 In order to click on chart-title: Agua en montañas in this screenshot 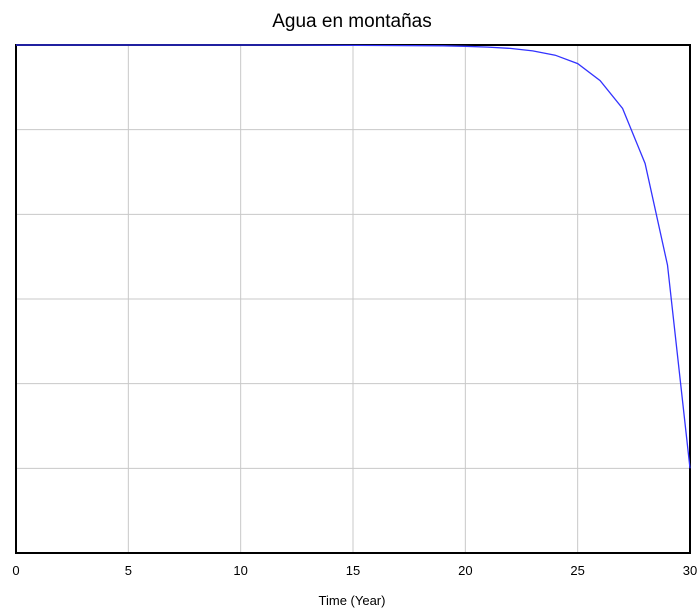, I will do `click(352, 21)`.